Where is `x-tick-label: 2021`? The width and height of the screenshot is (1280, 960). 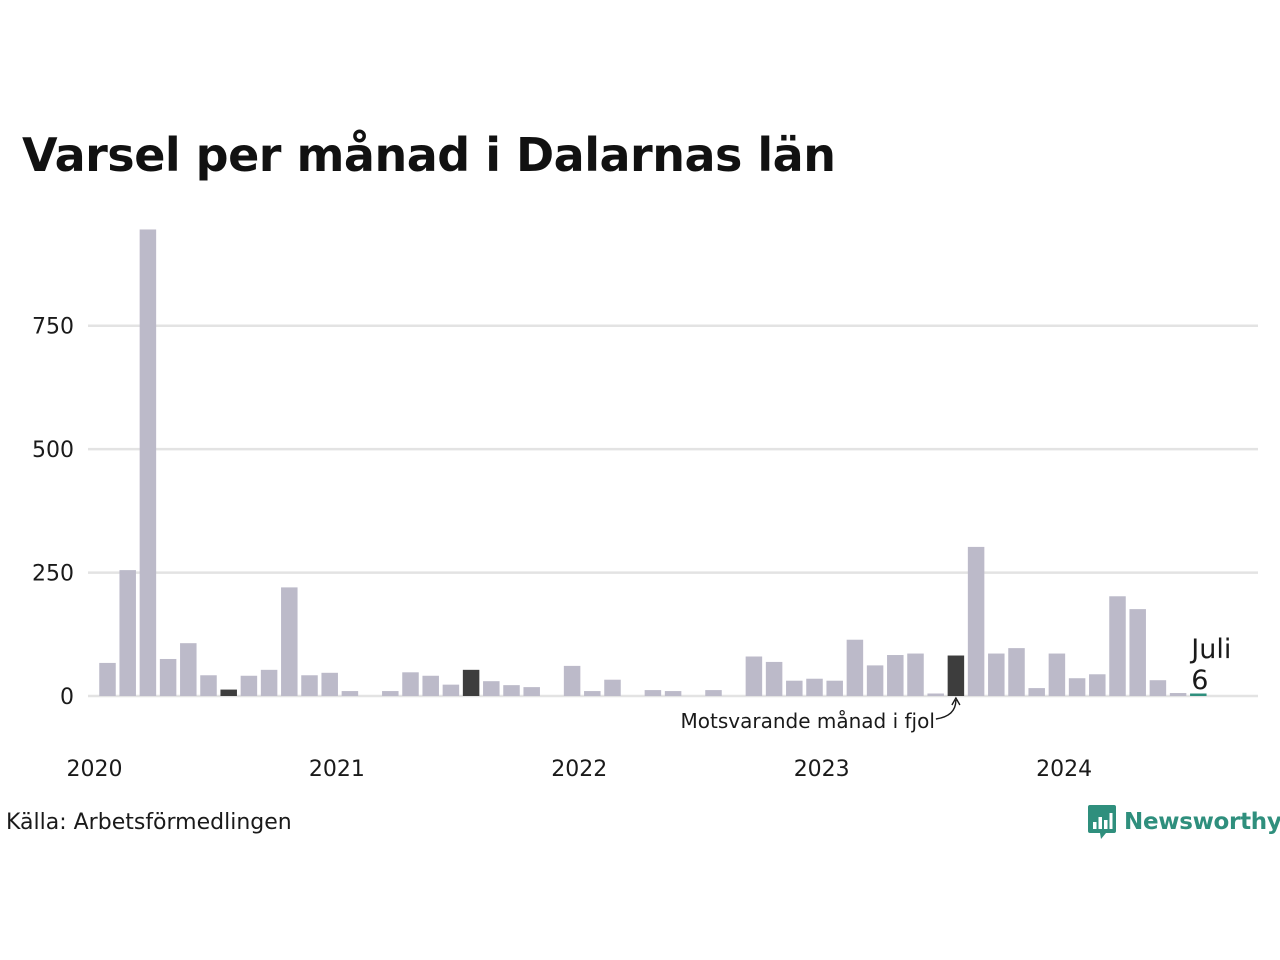
x-tick-label: 2021 is located at coordinates (337, 769).